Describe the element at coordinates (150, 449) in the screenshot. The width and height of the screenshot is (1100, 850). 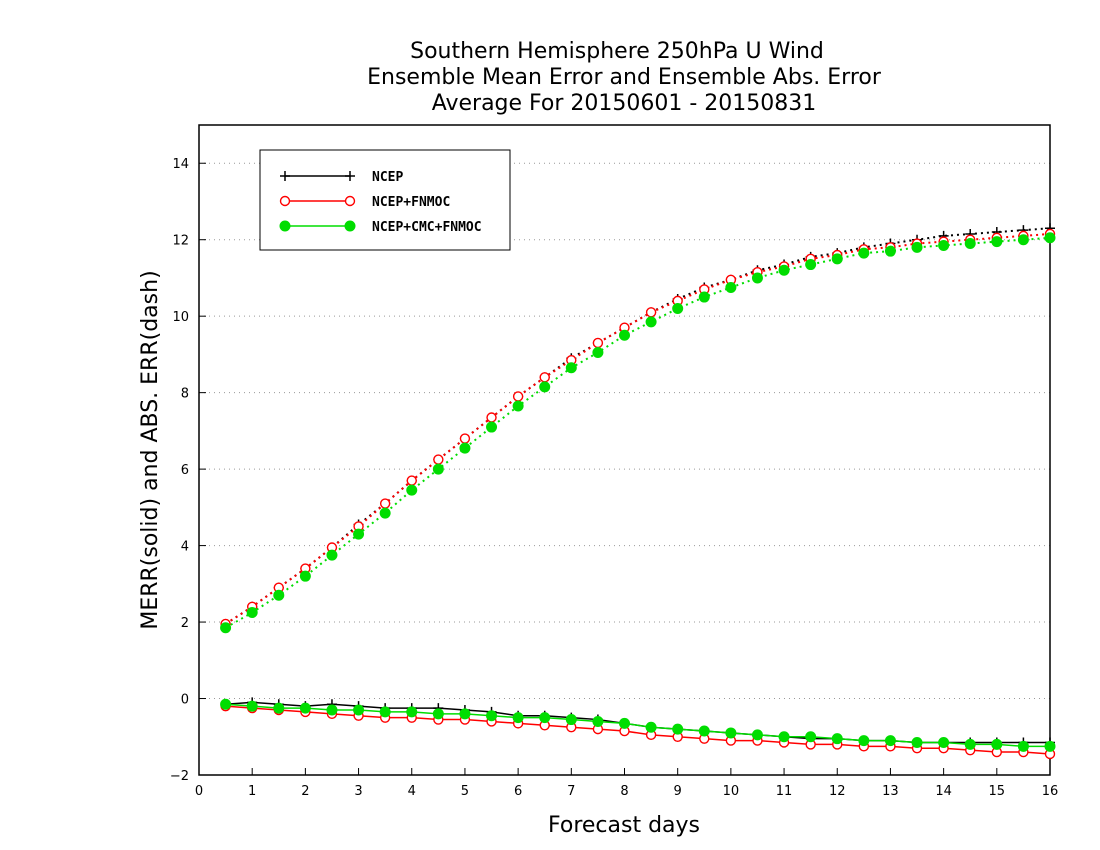
I see `y-axis-label: MERR(solid) and ABS. ERR(dash)` at that location.